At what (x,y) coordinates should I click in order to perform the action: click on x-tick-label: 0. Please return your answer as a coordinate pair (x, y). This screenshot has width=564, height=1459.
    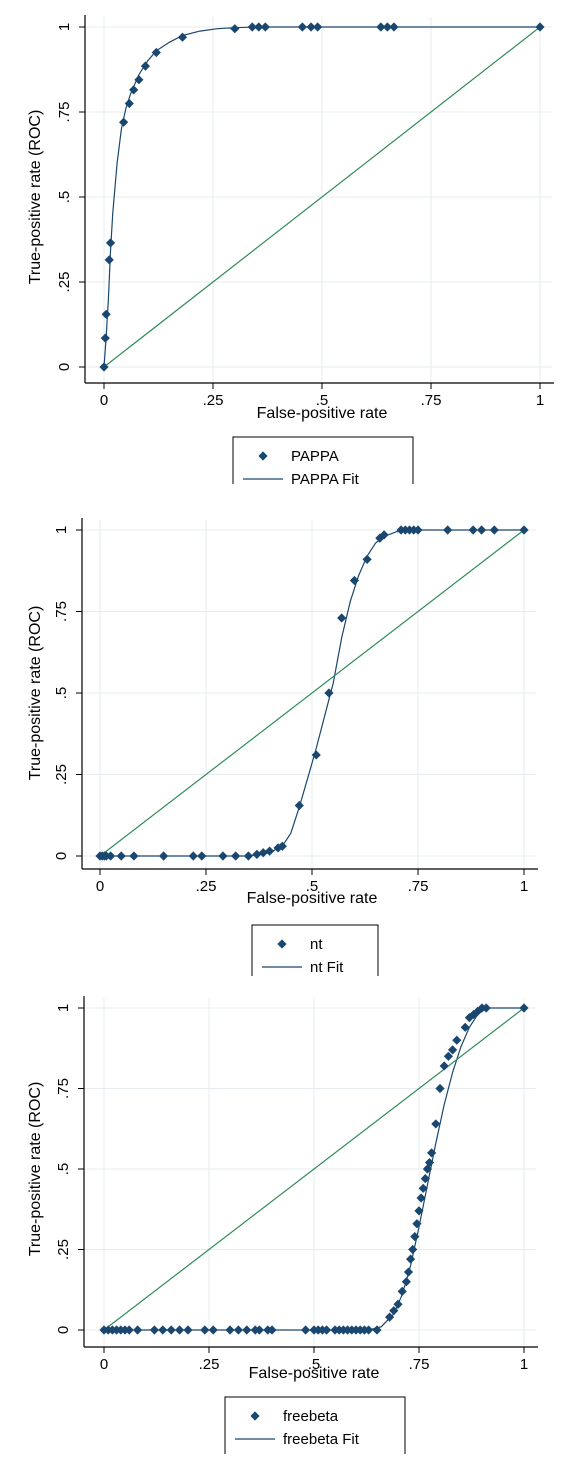
    Looking at the image, I should click on (104, 400).